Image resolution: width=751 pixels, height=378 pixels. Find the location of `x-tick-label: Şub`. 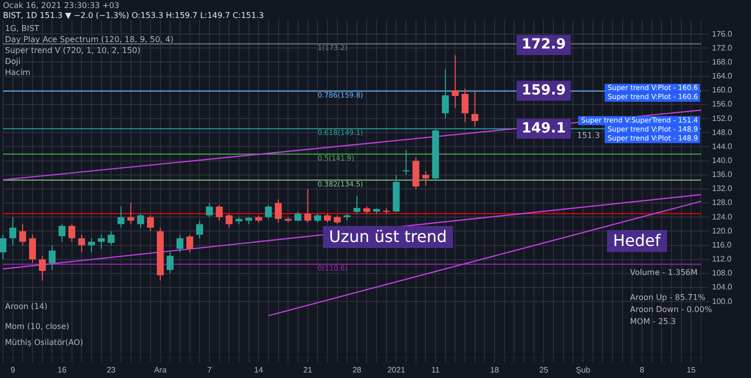

x-tick-label: Şub is located at coordinates (583, 369).